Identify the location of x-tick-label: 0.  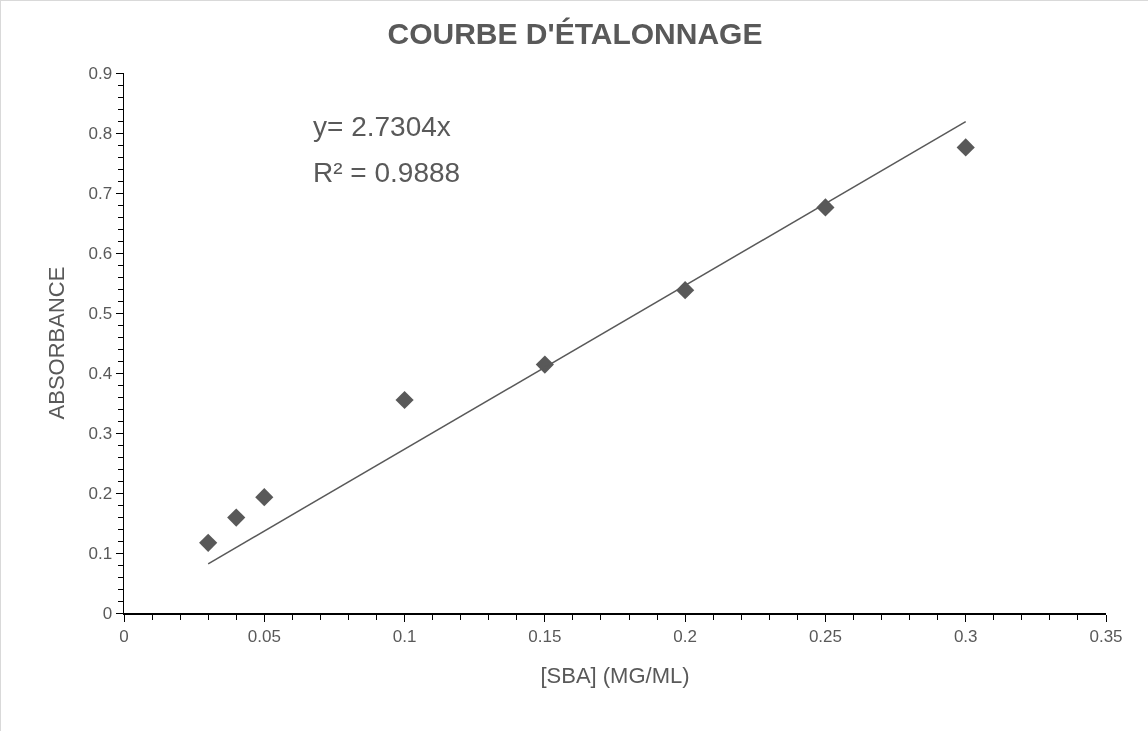
(124, 636).